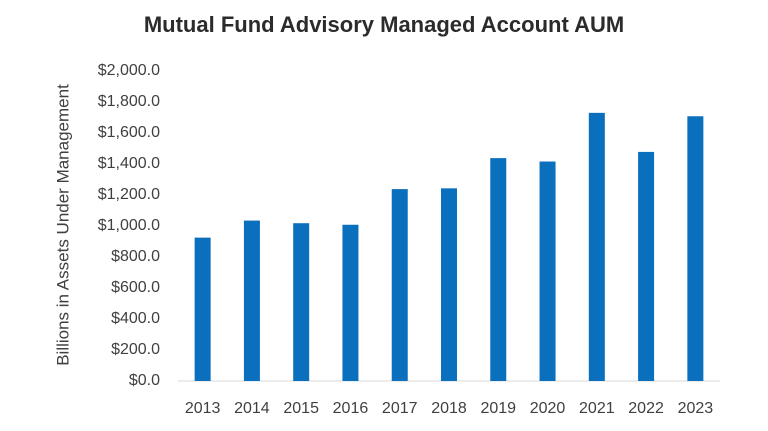  What do you see at coordinates (135, 318) in the screenshot?
I see `y-tick-label: $400.0` at bounding box center [135, 318].